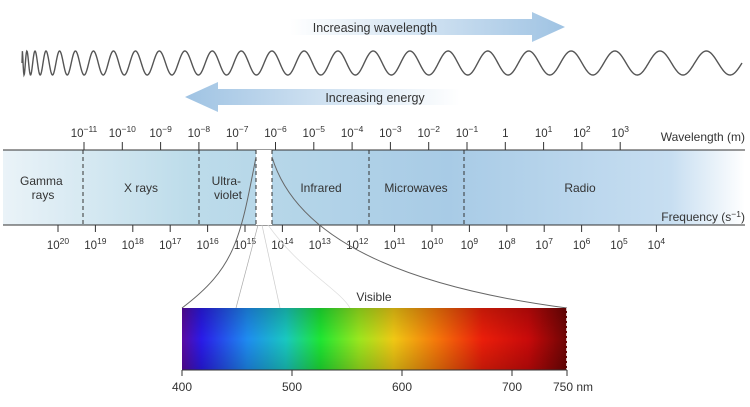 The height and width of the screenshot is (407, 750). Describe the element at coordinates (122, 132) in the screenshot. I see `wavelength-tick-label: 10⁻¹⁰` at that location.